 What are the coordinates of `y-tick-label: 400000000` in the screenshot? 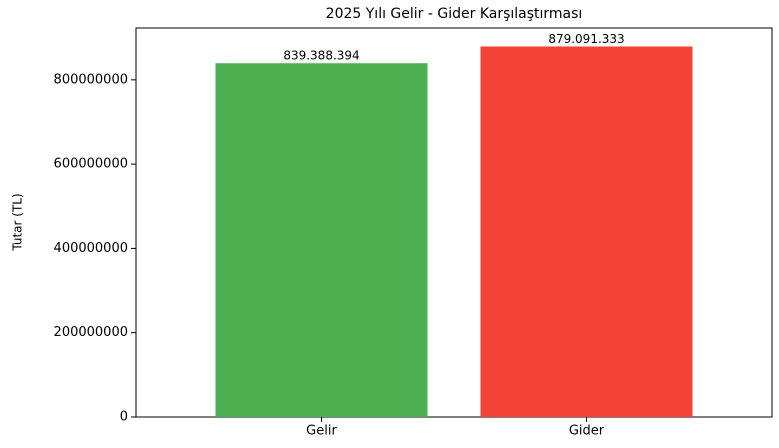 It's located at (91, 248).